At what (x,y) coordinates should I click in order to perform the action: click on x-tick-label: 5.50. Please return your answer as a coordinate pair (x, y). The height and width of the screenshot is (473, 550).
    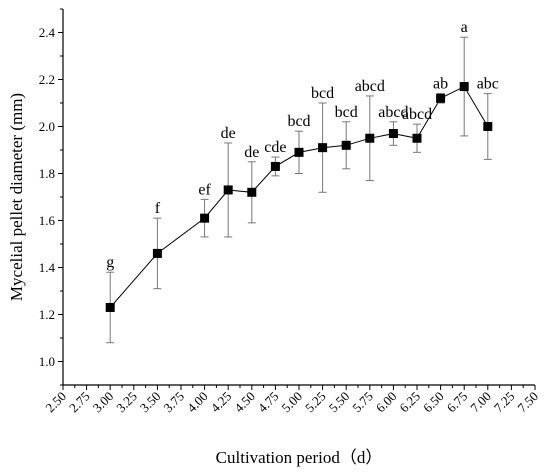
    Looking at the image, I should click on (339, 402).